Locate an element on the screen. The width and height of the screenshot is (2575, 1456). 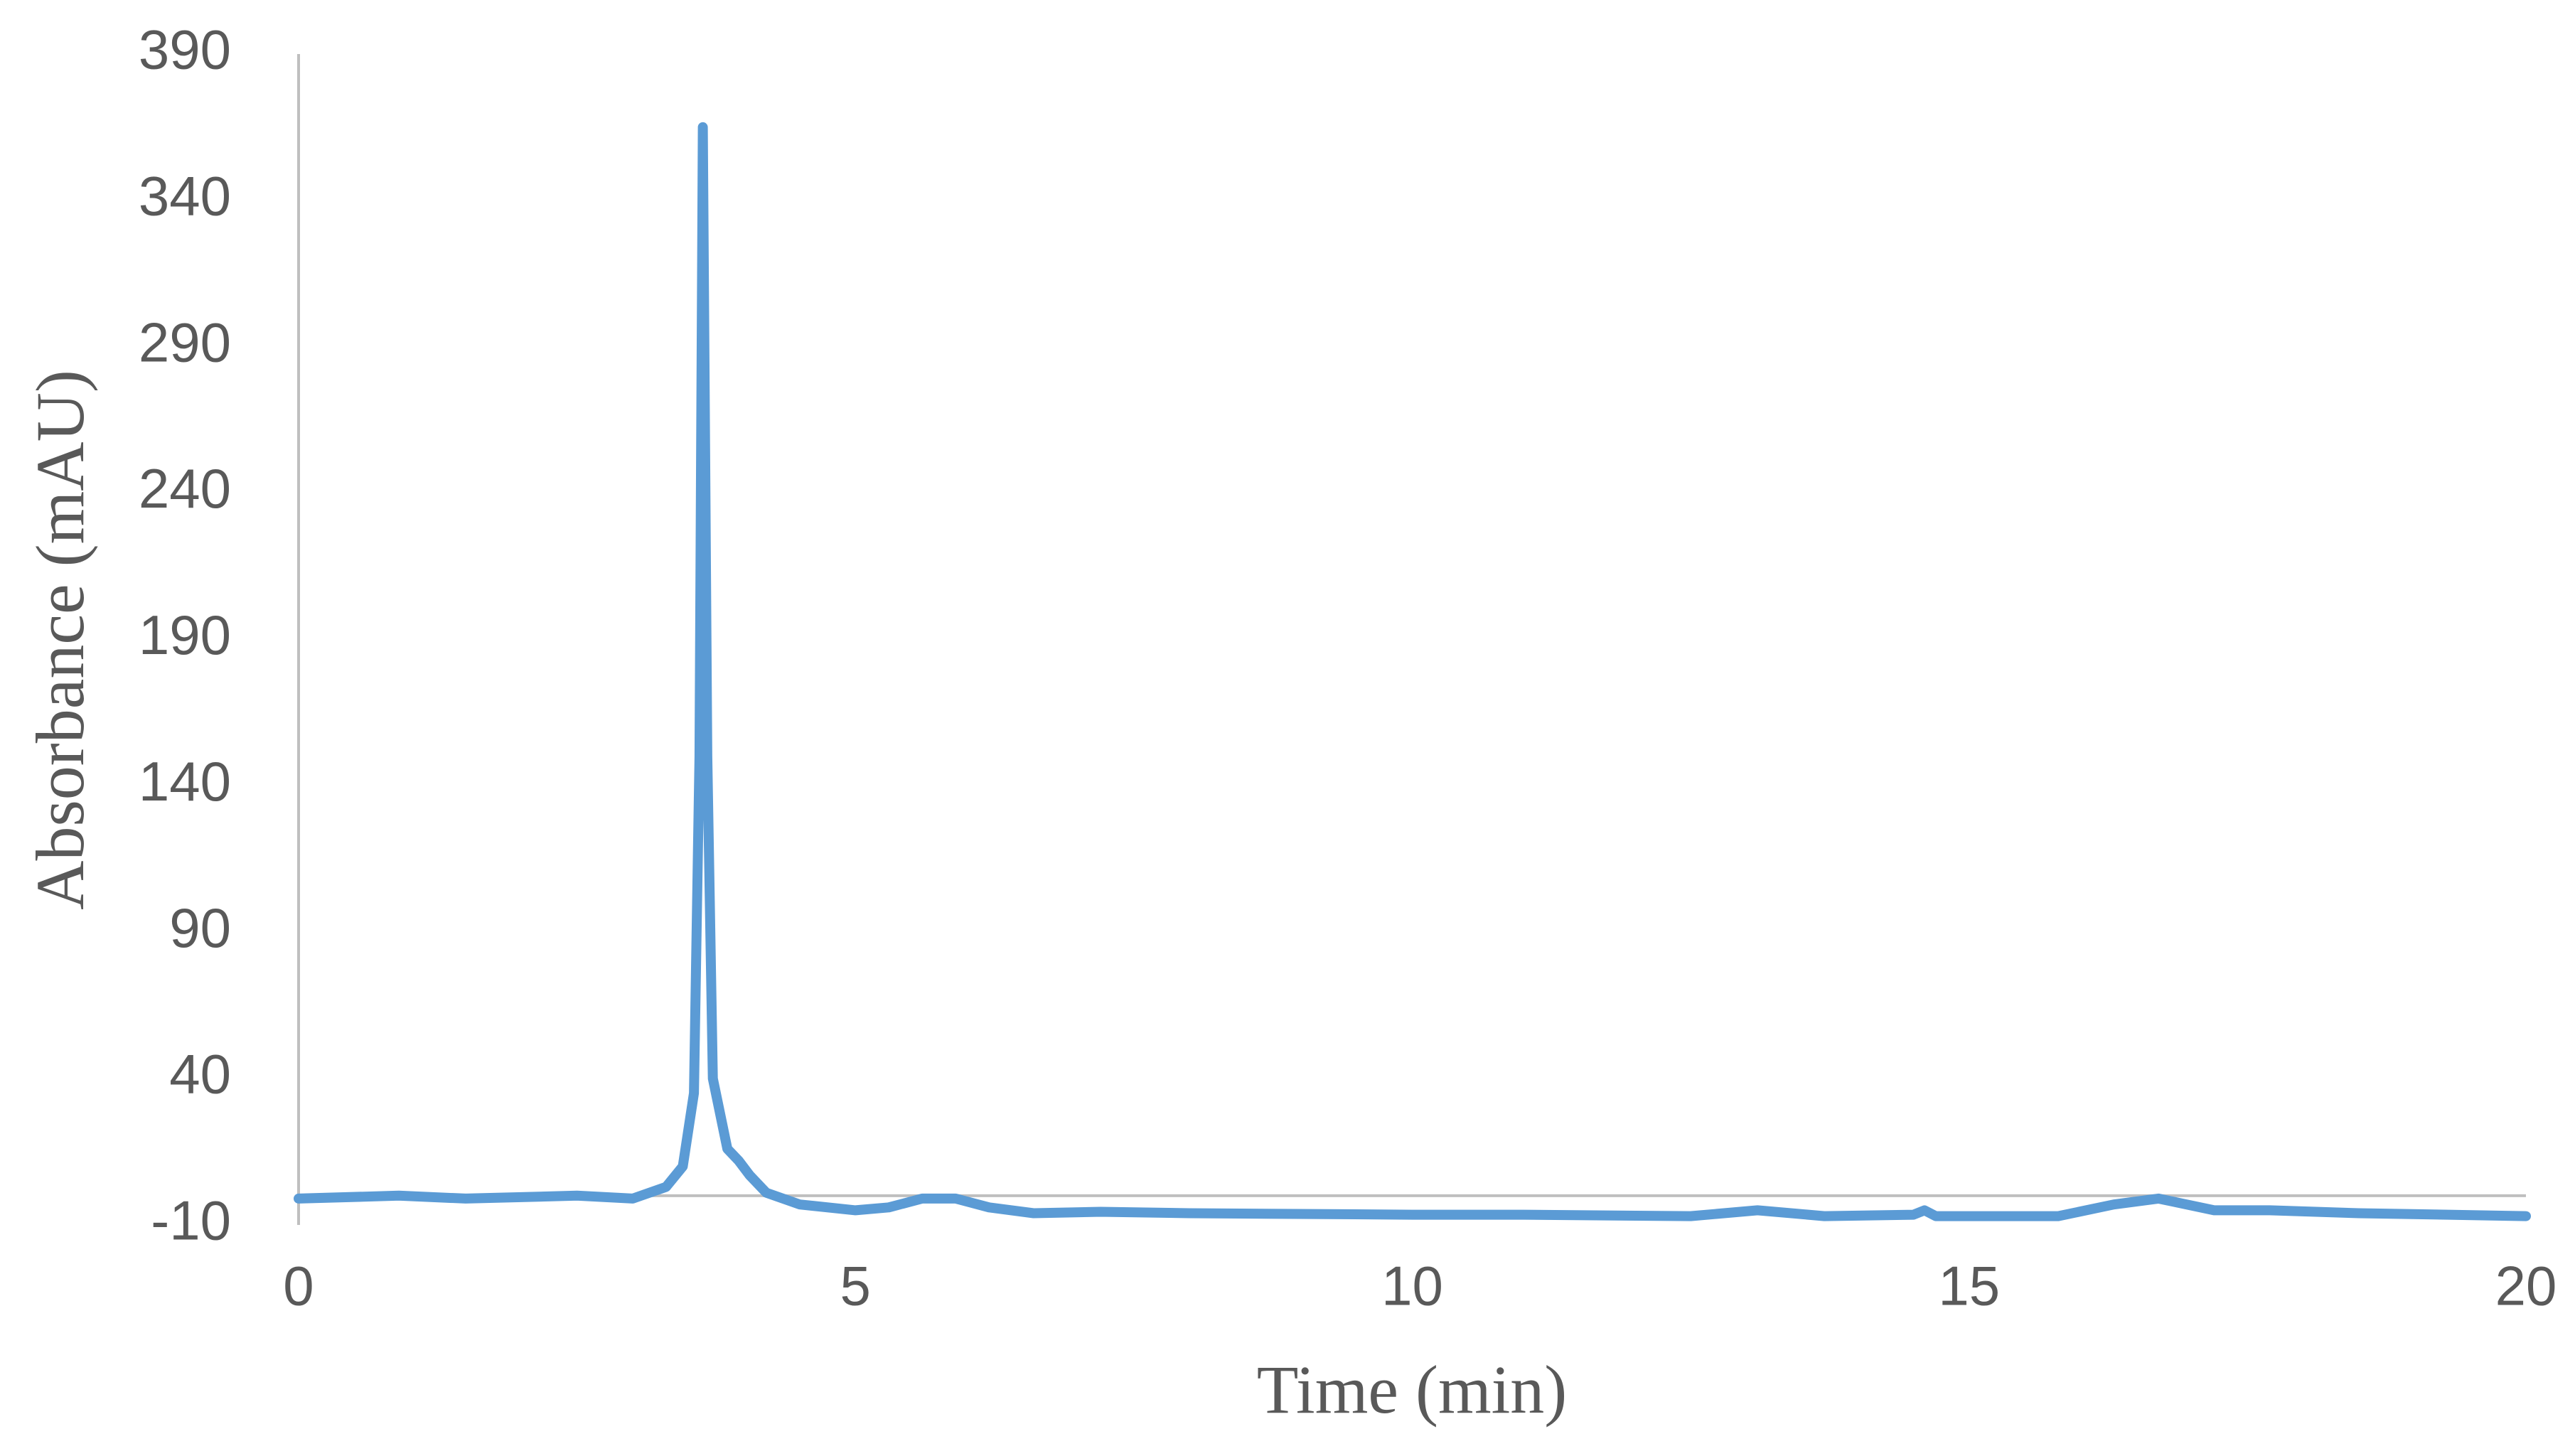
x-tick-label: 5 is located at coordinates (855, 1286).